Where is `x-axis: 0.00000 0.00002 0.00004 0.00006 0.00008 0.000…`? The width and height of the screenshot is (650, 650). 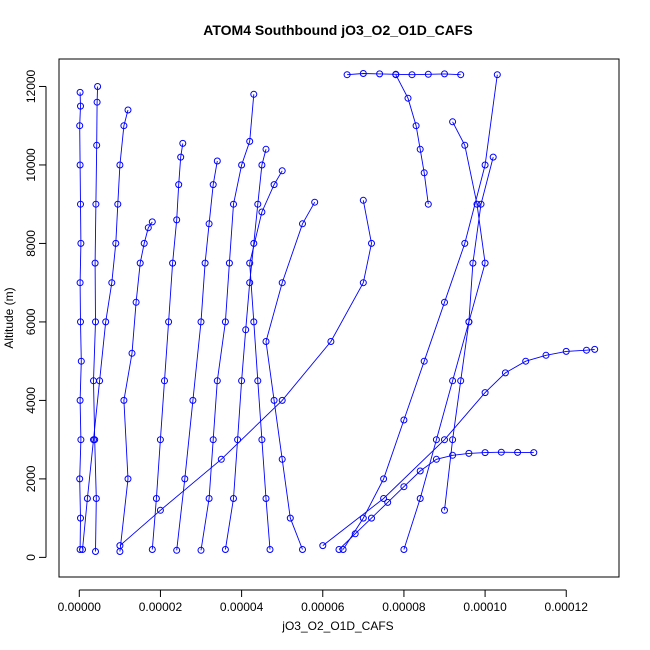
x-axis: 0.00000 0.00002 0.00004 0.00006 0.00008 0.000… is located at coordinates (323, 601).